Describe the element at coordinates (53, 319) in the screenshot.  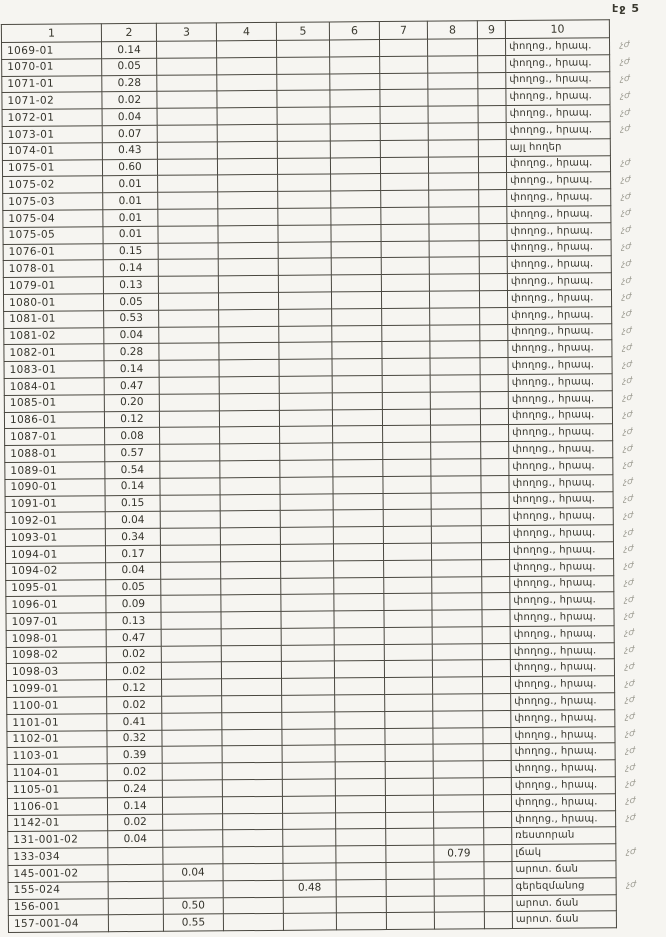
I see `parcel-code-cell: 1081-01` at that location.